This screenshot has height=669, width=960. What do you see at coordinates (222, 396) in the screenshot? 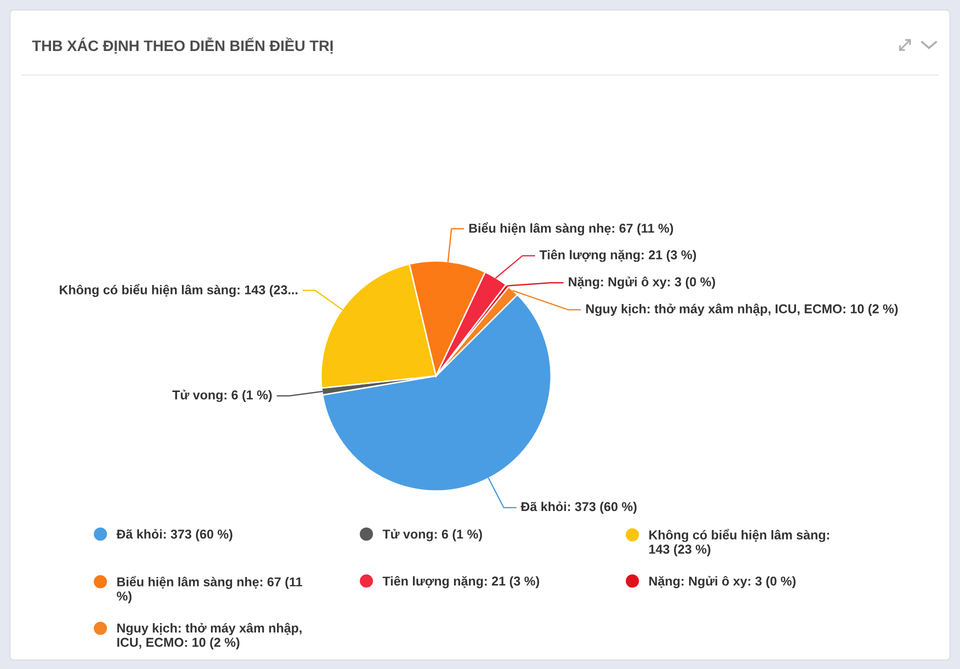
I see `data-label: Tử vong: 6 (1 %)` at bounding box center [222, 396].